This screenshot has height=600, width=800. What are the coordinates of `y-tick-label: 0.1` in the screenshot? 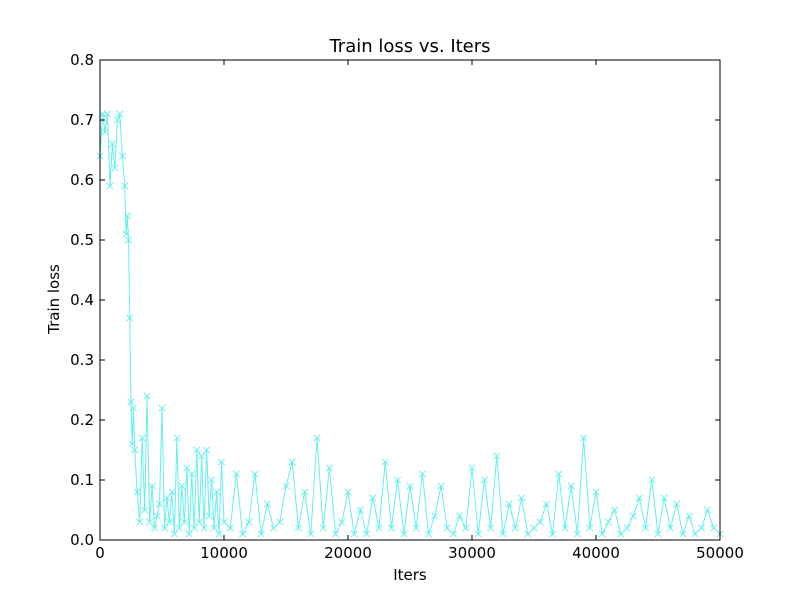 It's located at (82, 480).